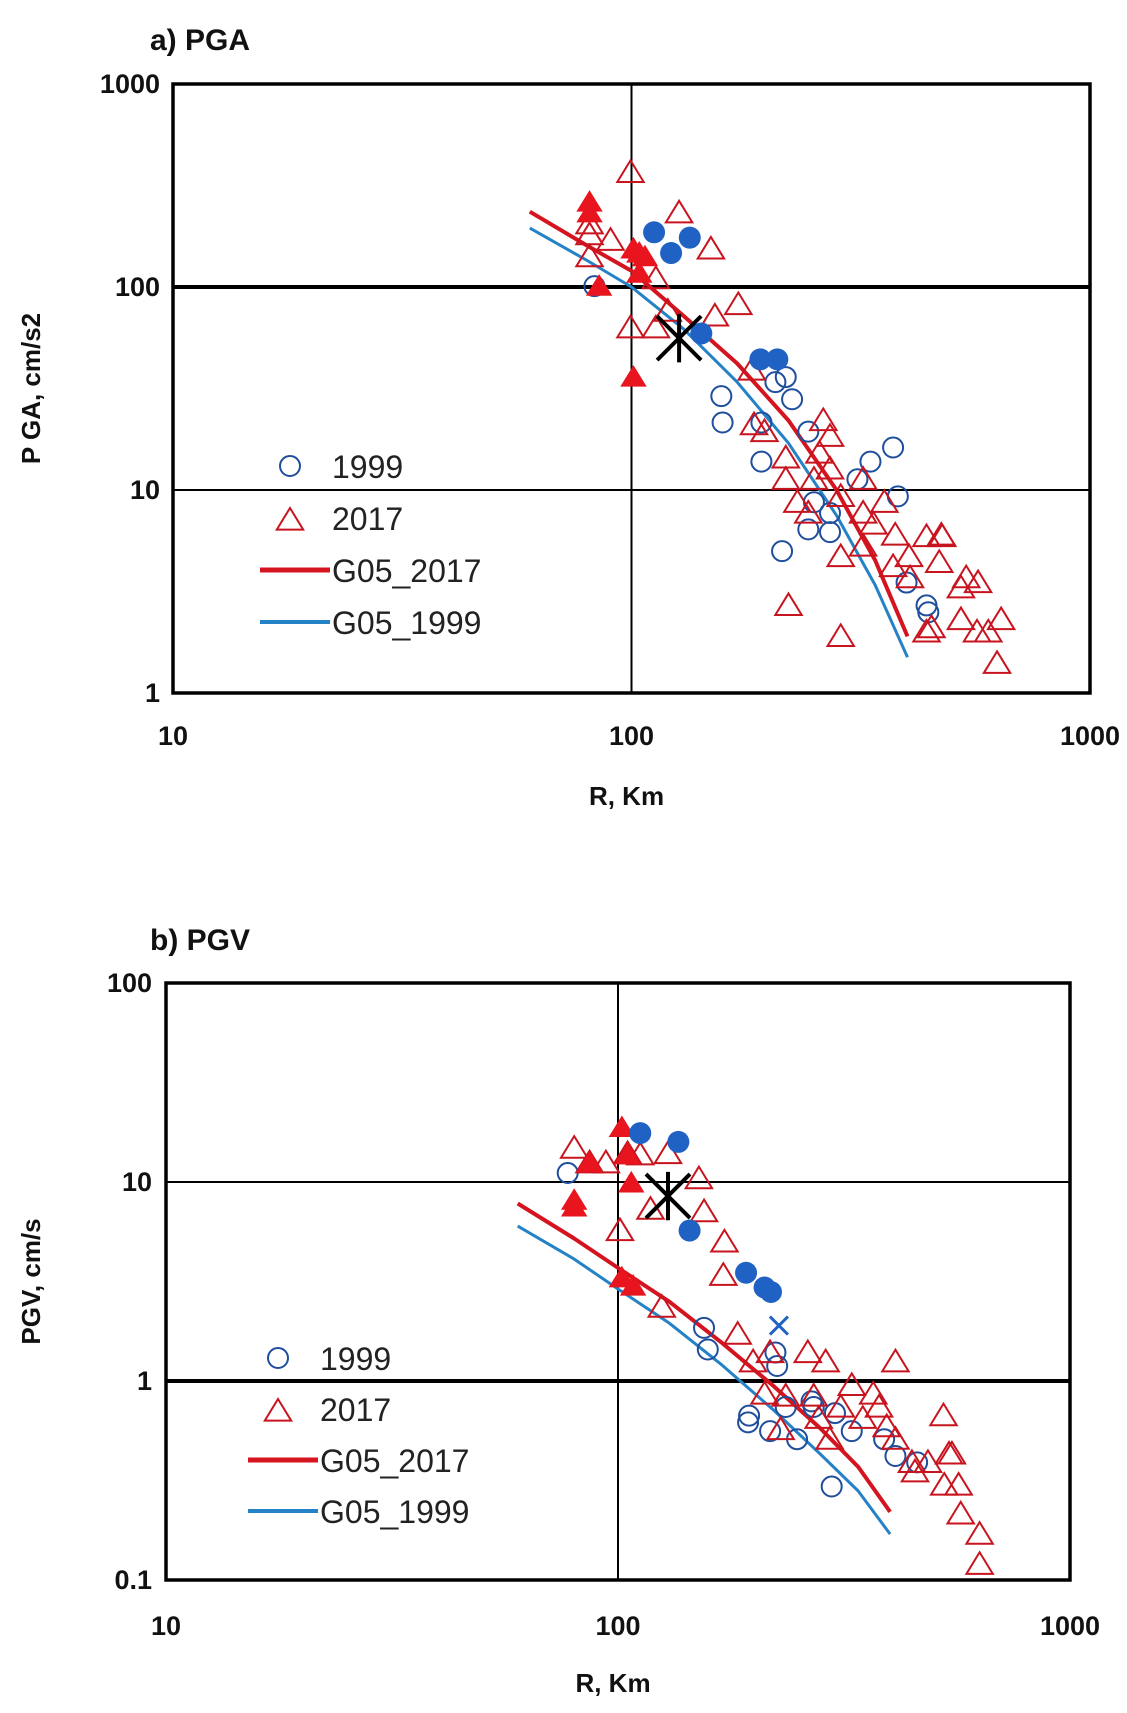  I want to click on x-tick-label: 100, so click(617, 1626).